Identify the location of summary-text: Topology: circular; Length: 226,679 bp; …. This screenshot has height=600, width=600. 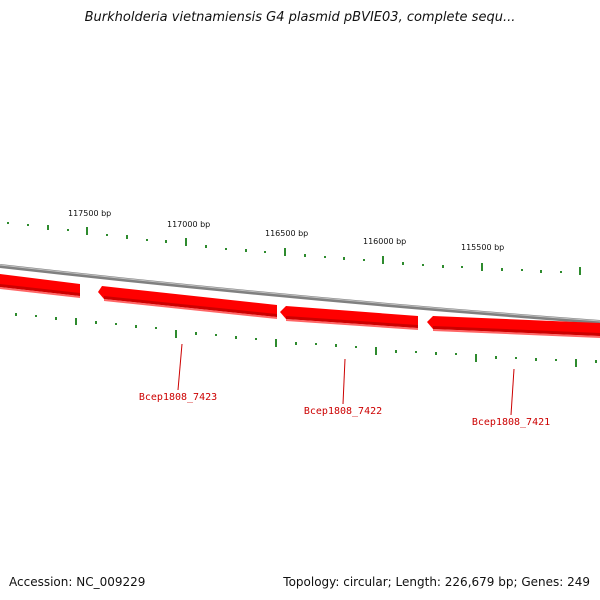
(436, 582).